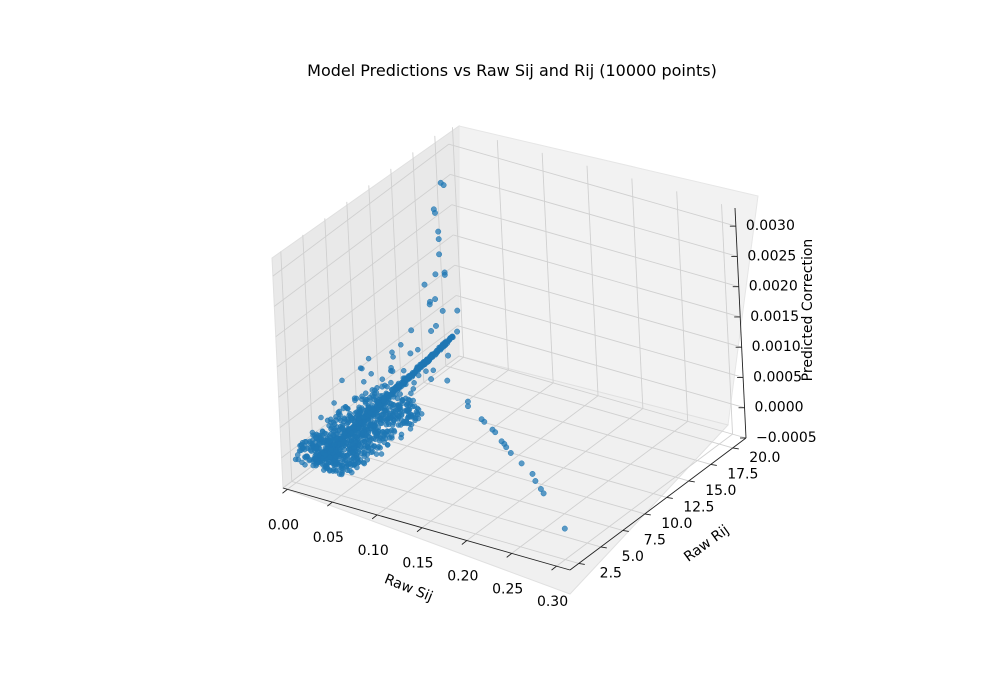 This screenshot has width=1000, height=700. Describe the element at coordinates (364, 271) in the screenshot. I see `grid-z-left` at that location.